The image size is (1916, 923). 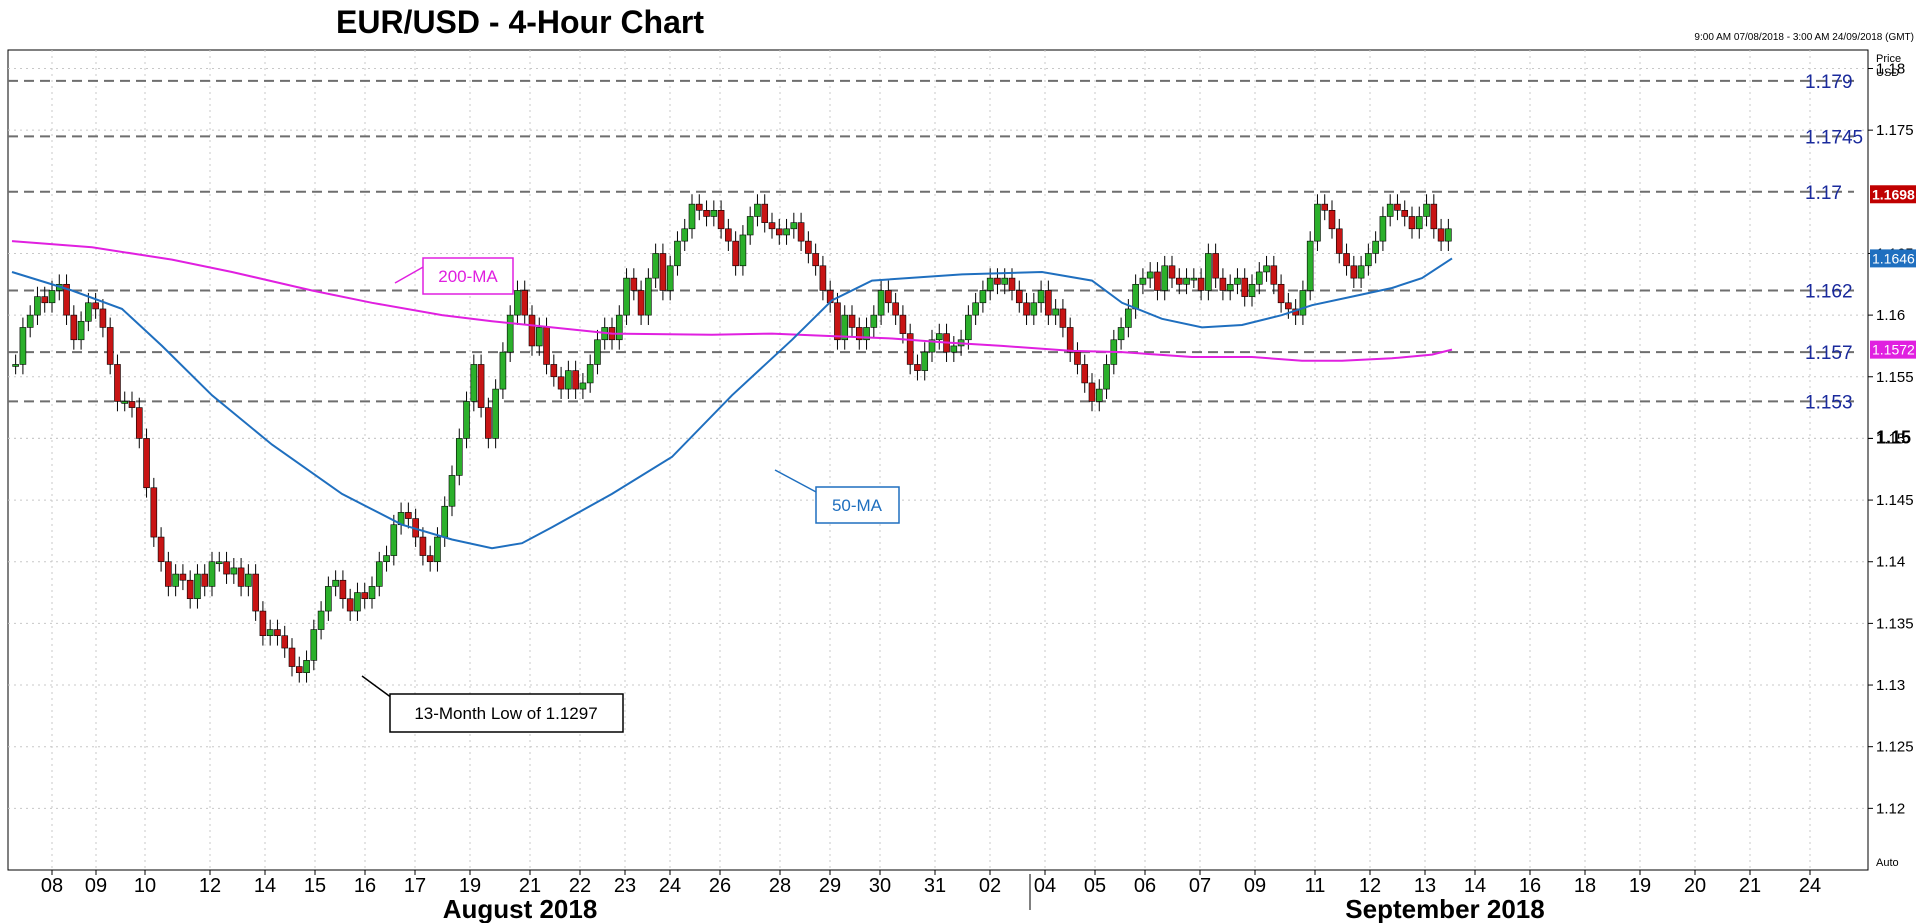 What do you see at coordinates (1444, 908) in the screenshot?
I see `x-month-label: September 2018` at bounding box center [1444, 908].